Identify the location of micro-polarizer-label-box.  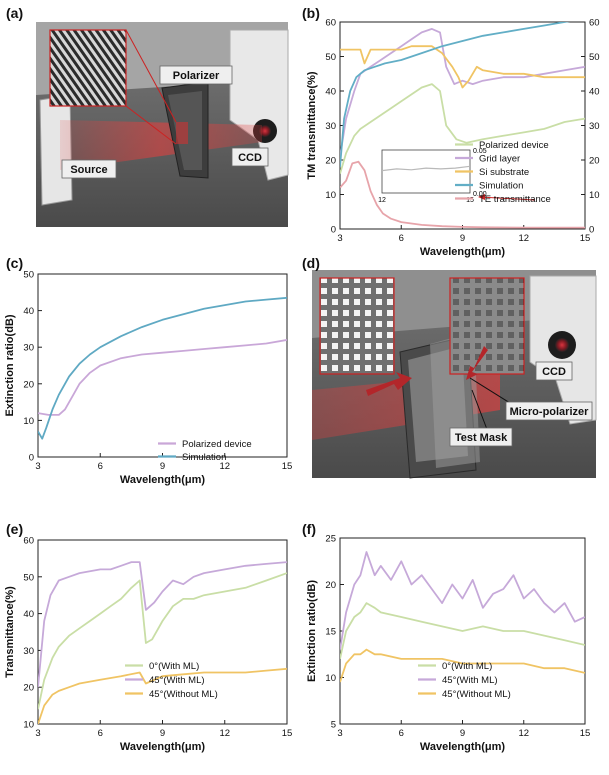
(549, 411).